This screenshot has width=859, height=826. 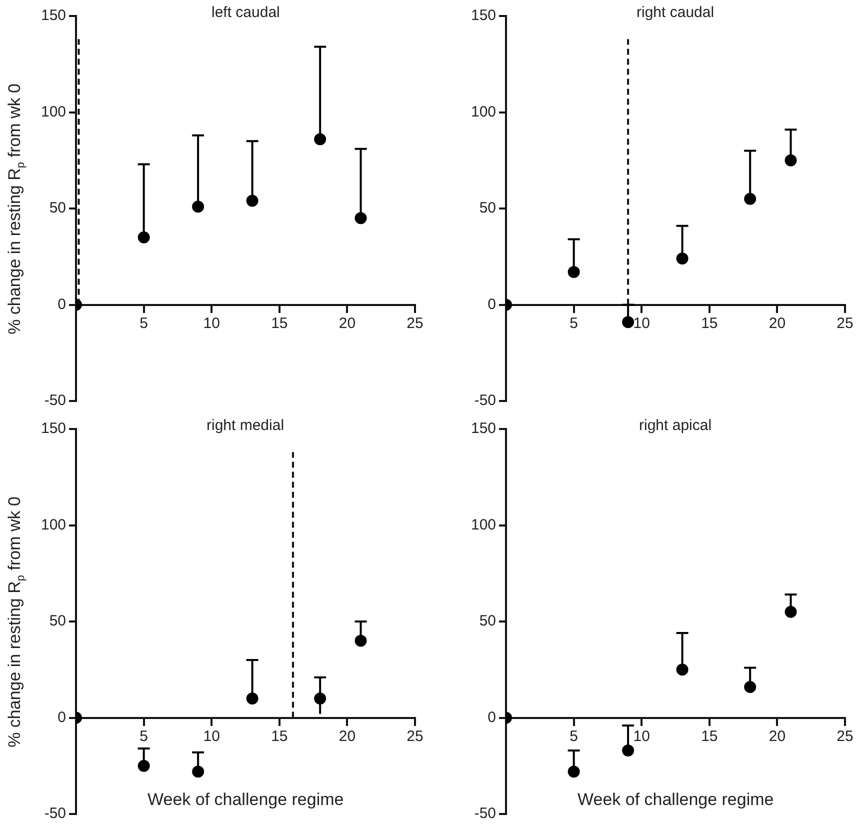 I want to click on chart-title: right caudal, so click(x=675, y=12).